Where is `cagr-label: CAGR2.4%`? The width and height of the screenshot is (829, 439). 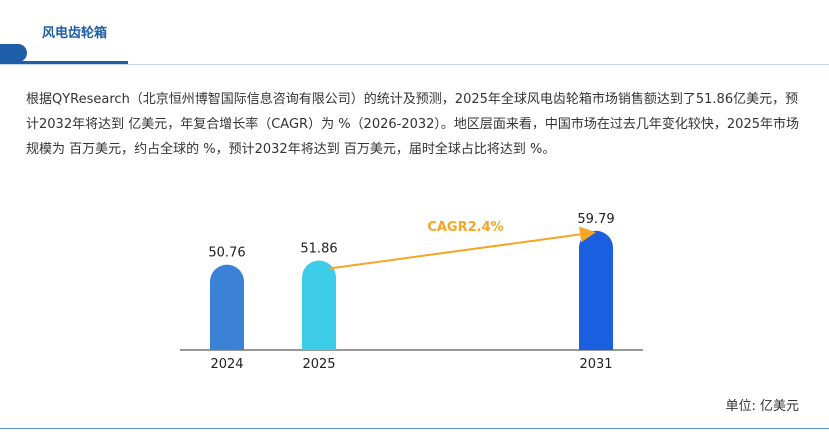 cagr-label: CAGR2.4% is located at coordinates (465, 227).